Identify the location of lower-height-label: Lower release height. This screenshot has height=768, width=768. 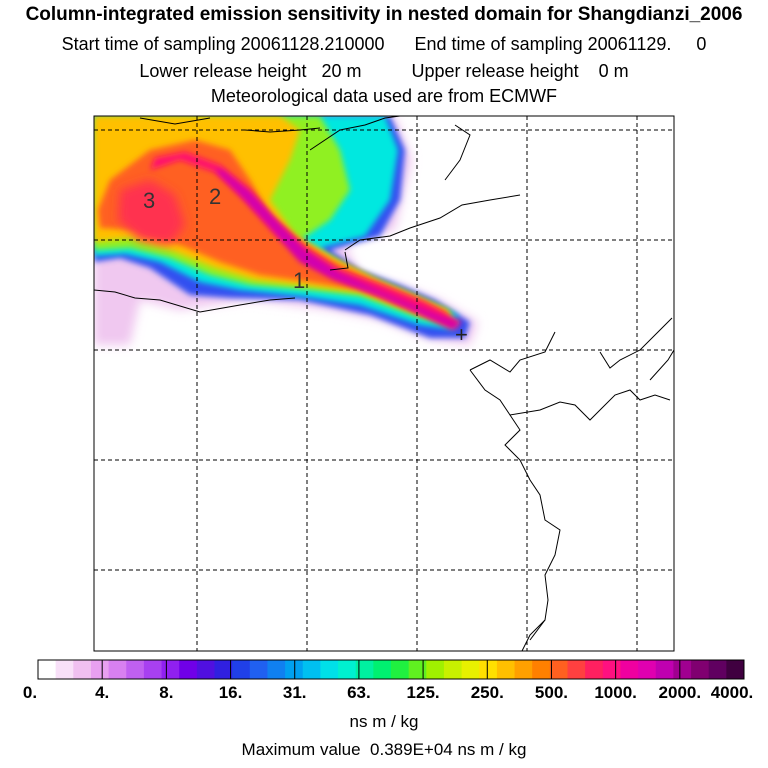
(223, 71).